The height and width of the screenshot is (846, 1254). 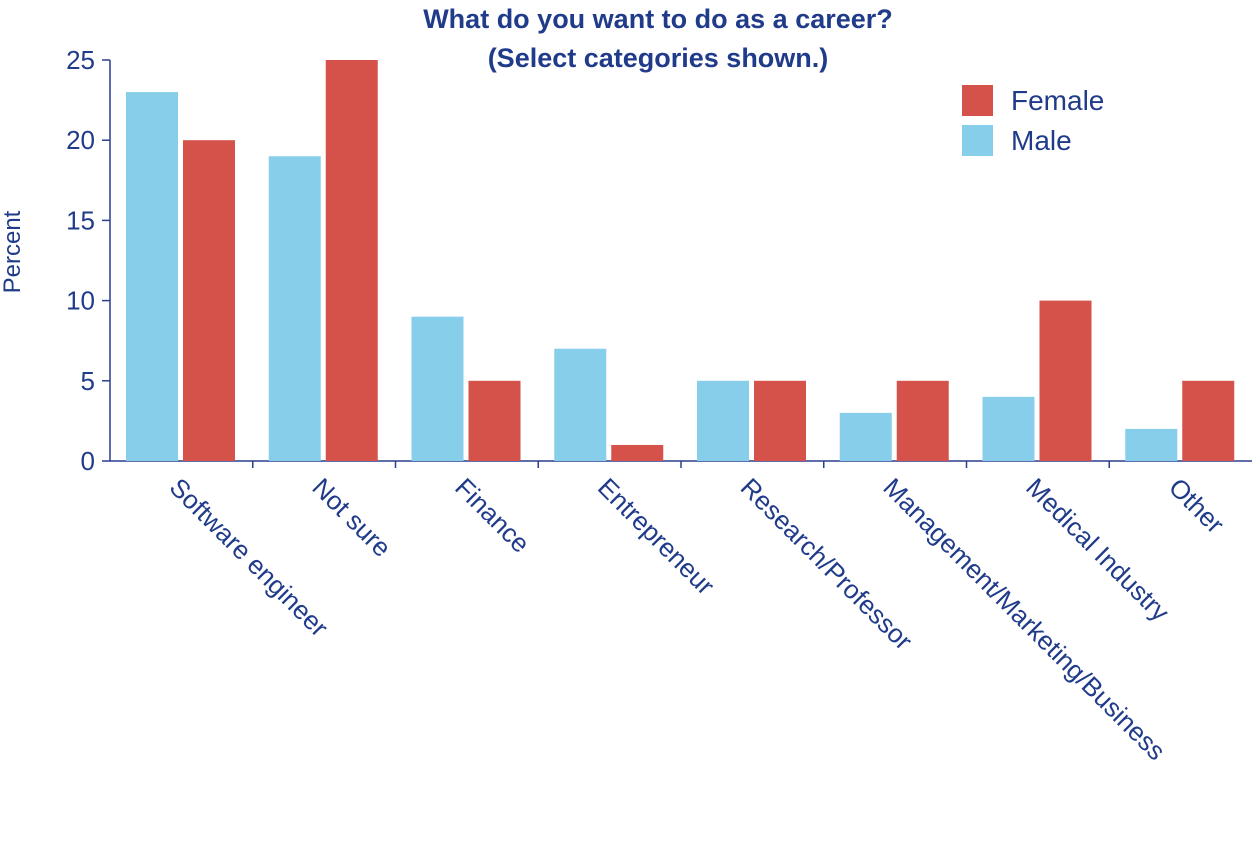 I want to click on y-tick-label: 5, so click(x=88, y=381).